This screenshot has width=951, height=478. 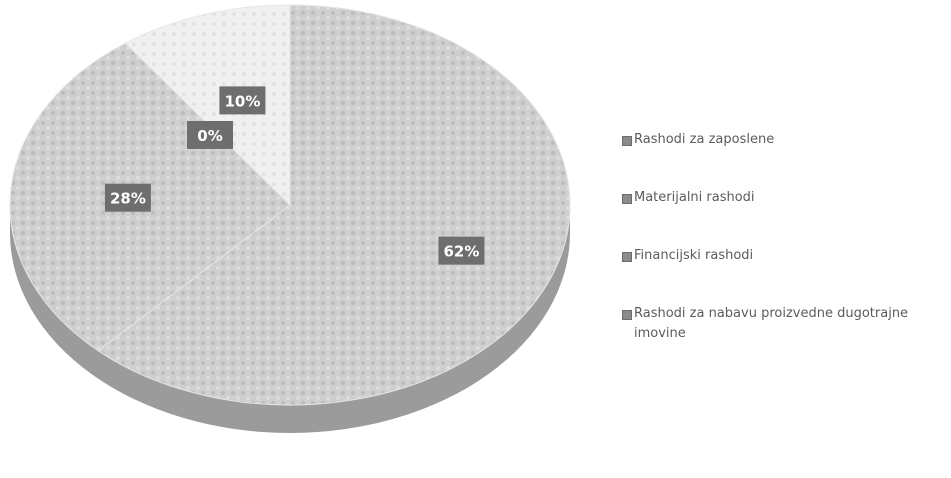 I want to click on legend-swatch-materijalni-rashodi, so click(x=627, y=199).